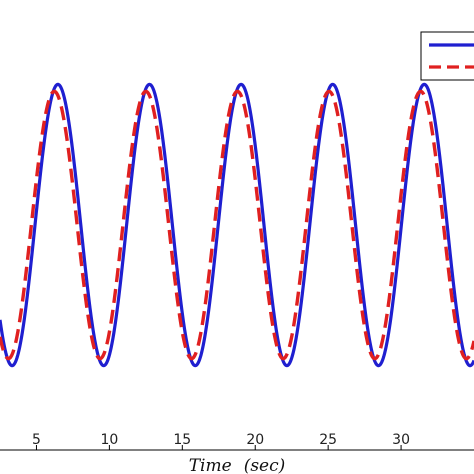 This screenshot has width=474, height=474. I want to click on x-axis-label-text: Time, so click(210, 465).